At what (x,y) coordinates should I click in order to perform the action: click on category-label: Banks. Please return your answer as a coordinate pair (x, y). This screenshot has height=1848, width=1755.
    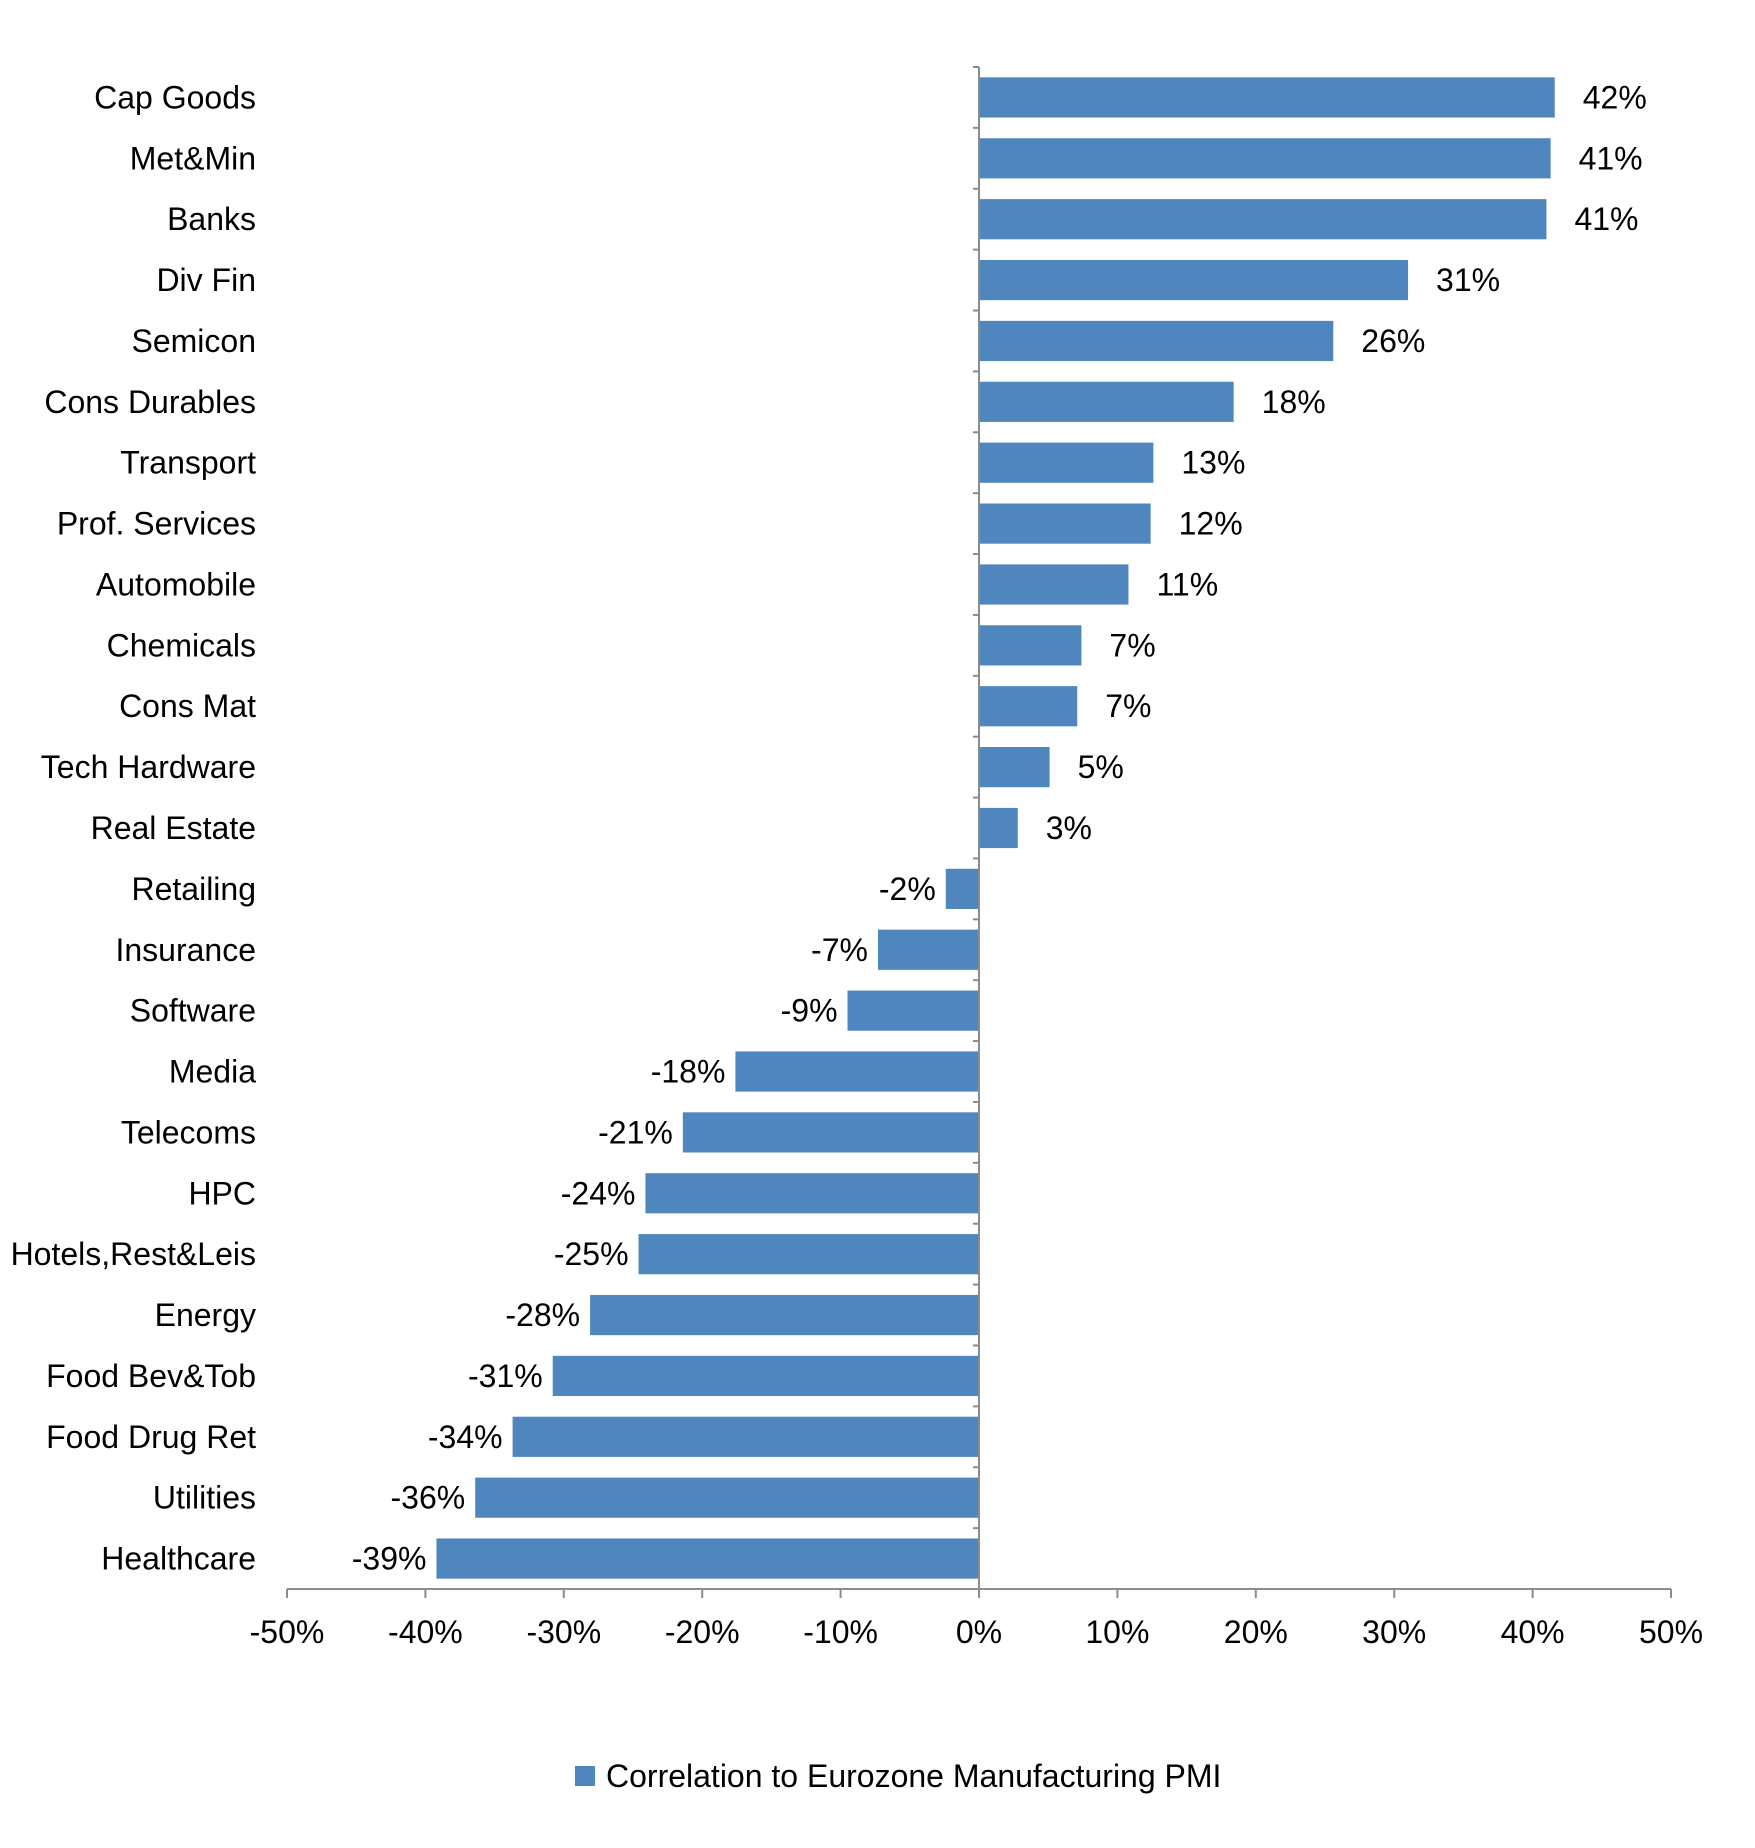
    Looking at the image, I should click on (211, 219).